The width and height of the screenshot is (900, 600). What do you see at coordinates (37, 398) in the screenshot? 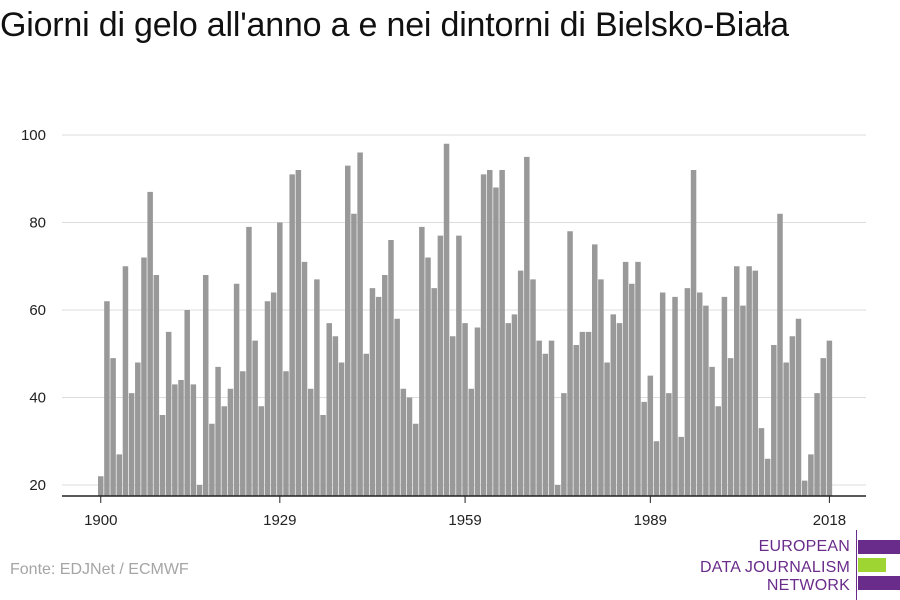
I see `y-tick-label: 40` at bounding box center [37, 398].